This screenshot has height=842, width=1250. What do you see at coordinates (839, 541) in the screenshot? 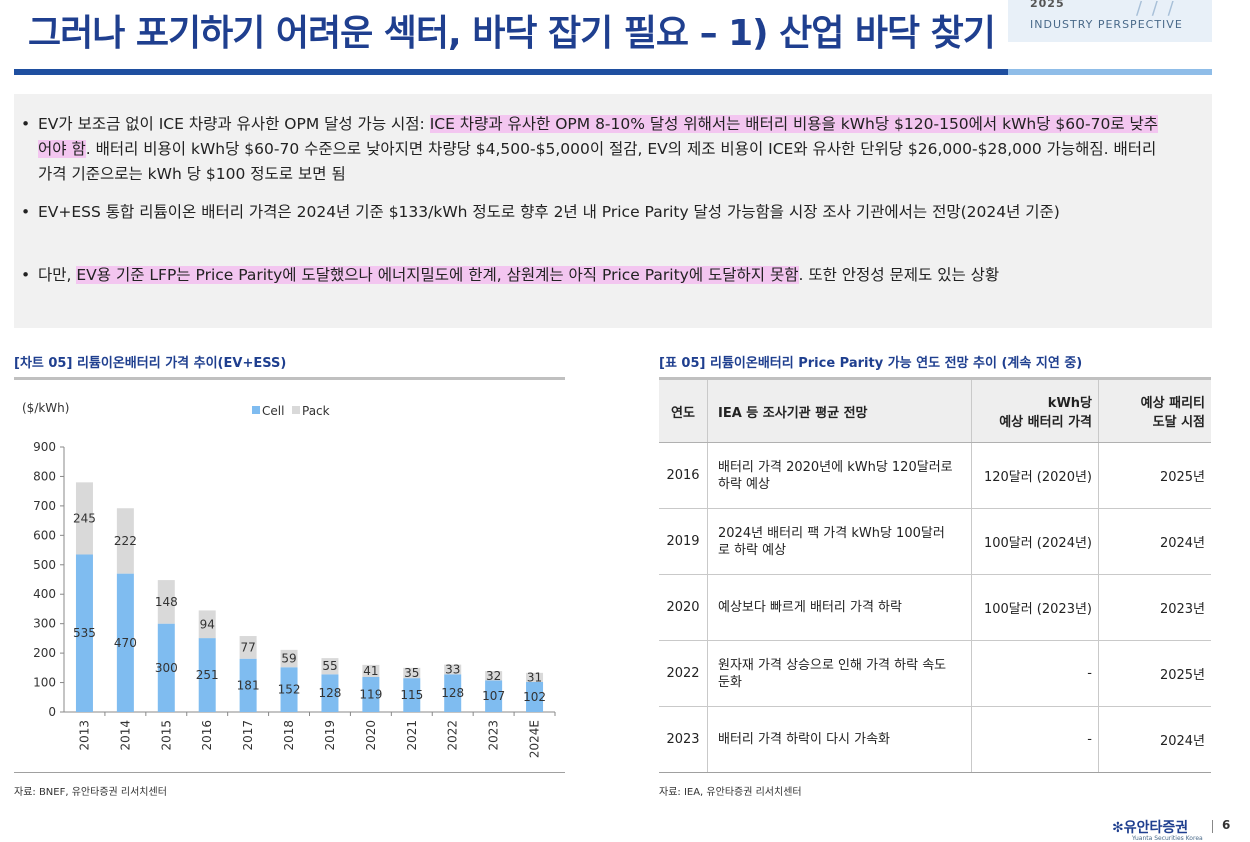
I see `cell-forecast: 2024년 배터리 팩 가격 kWh당 100달러로 하락 예상` at bounding box center [839, 541].